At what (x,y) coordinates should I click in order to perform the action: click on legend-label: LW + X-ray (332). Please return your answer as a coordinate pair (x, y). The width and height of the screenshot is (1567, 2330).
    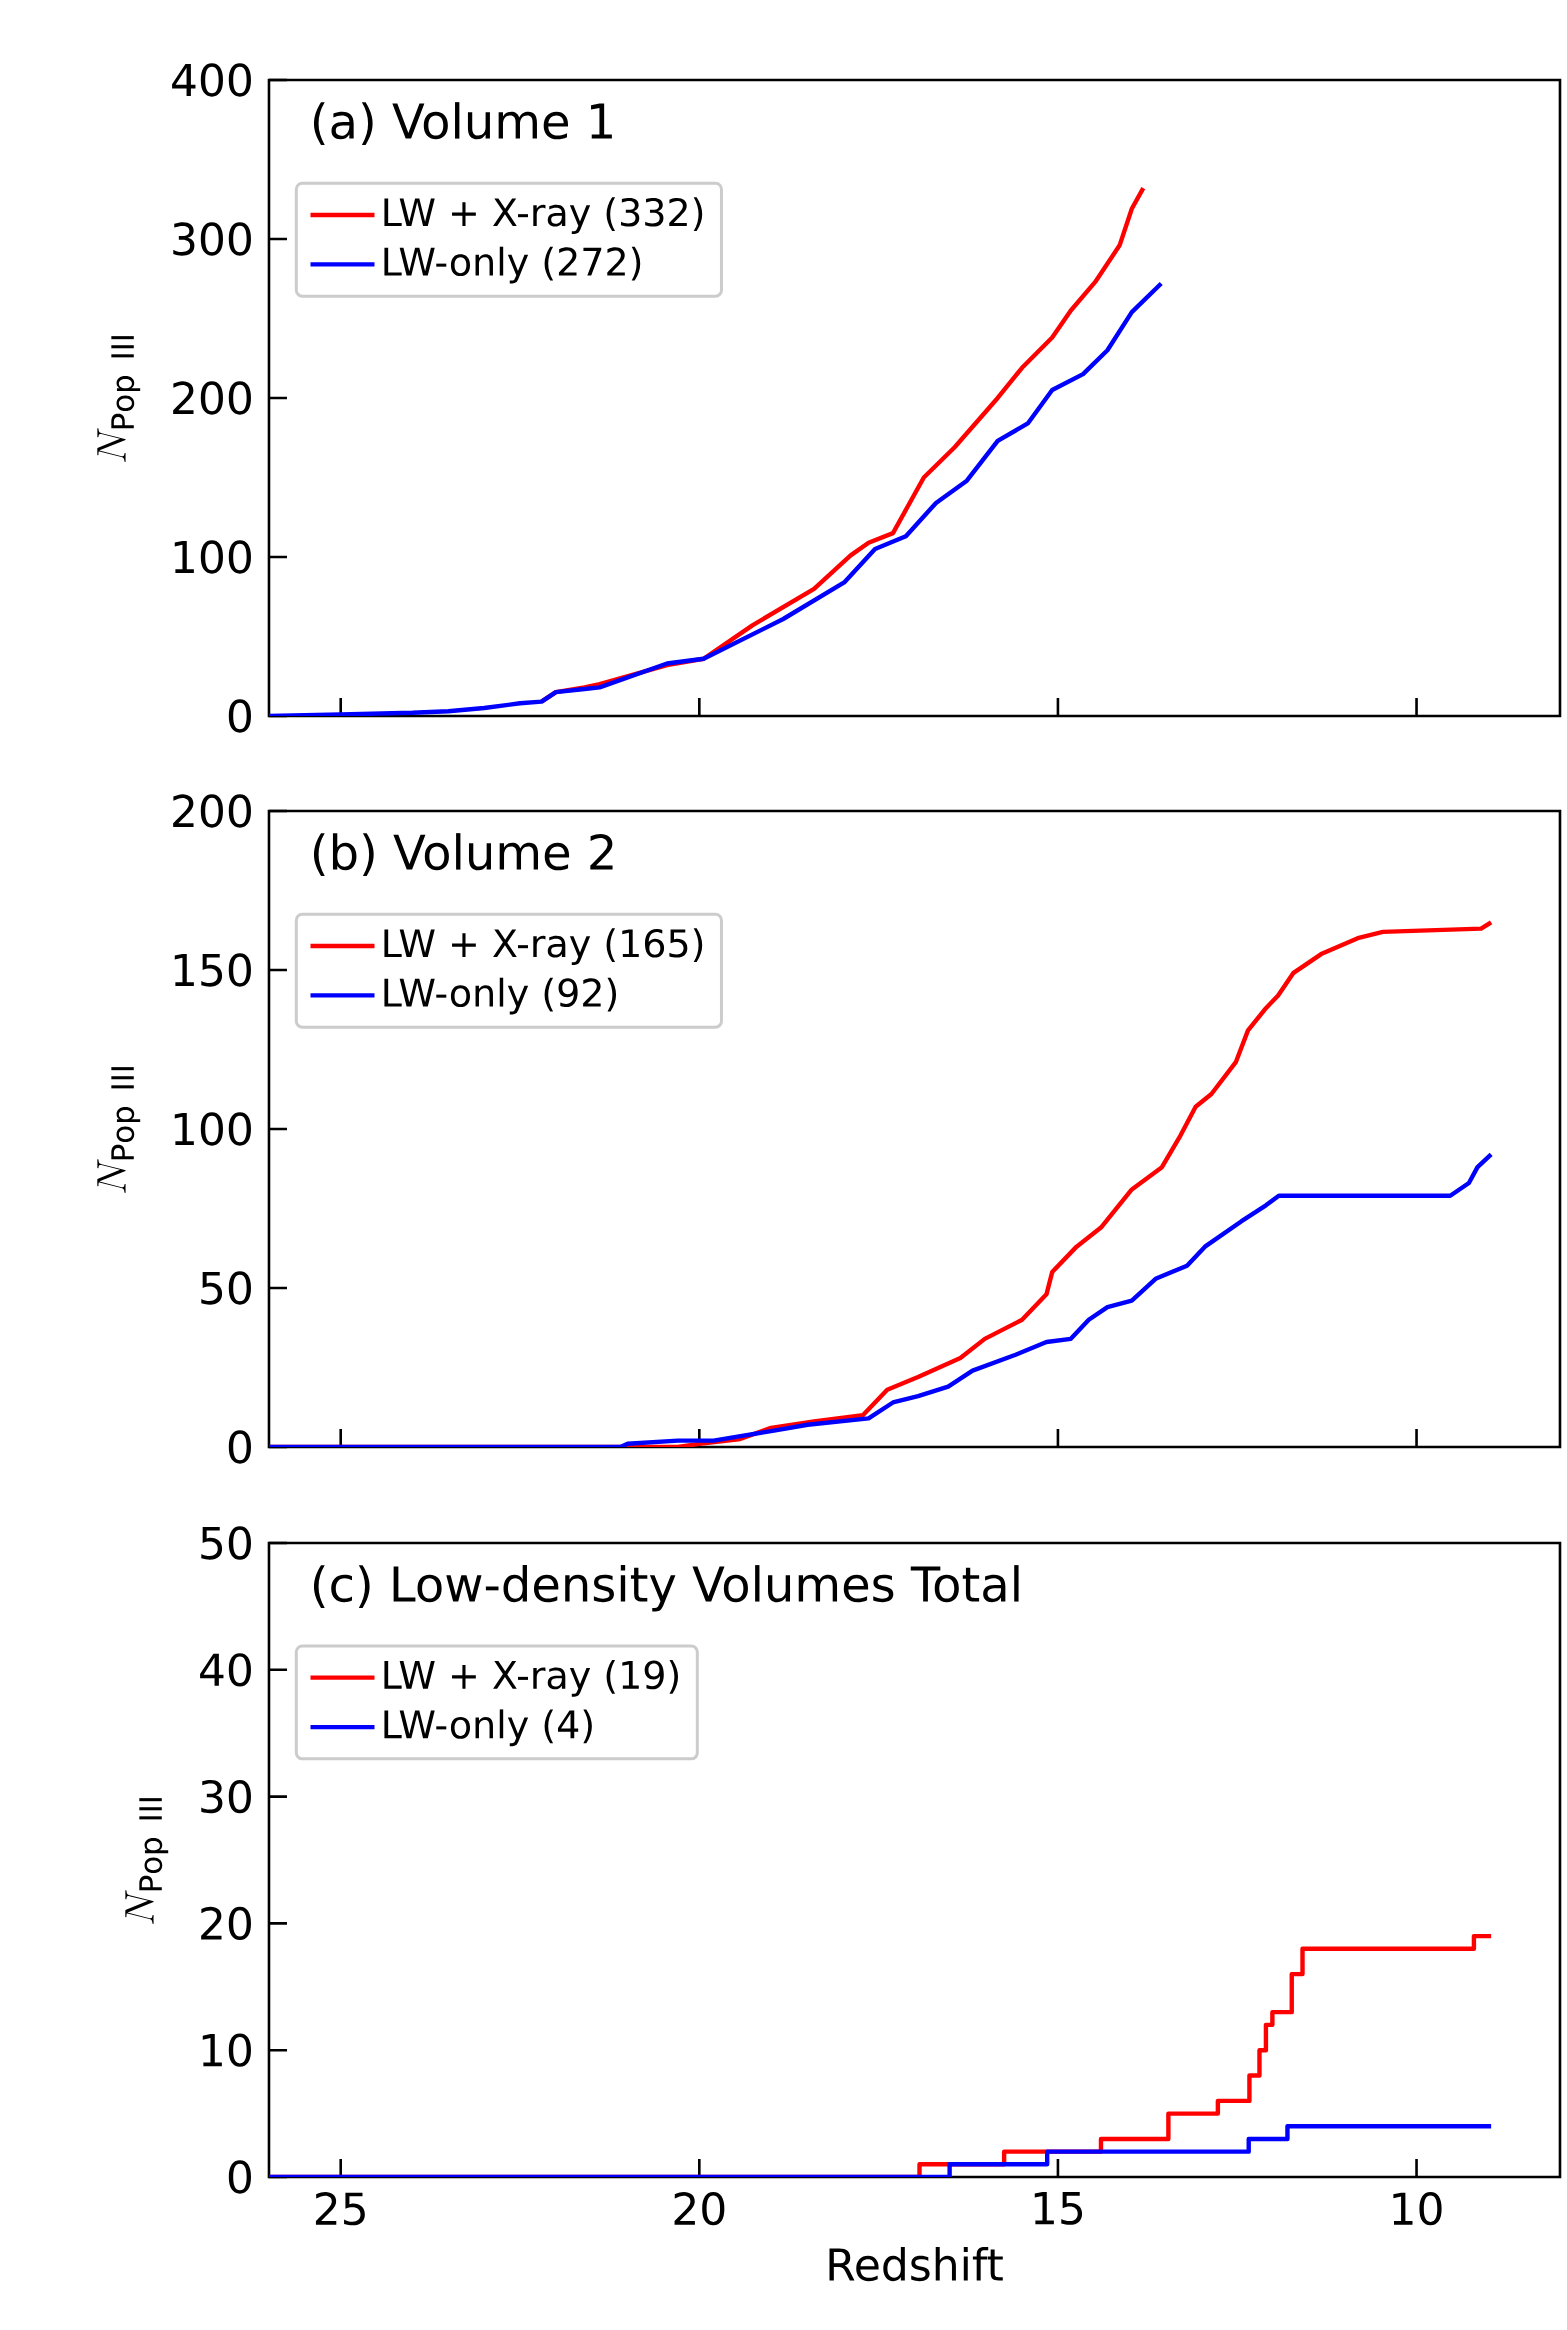
    Looking at the image, I should click on (543, 215).